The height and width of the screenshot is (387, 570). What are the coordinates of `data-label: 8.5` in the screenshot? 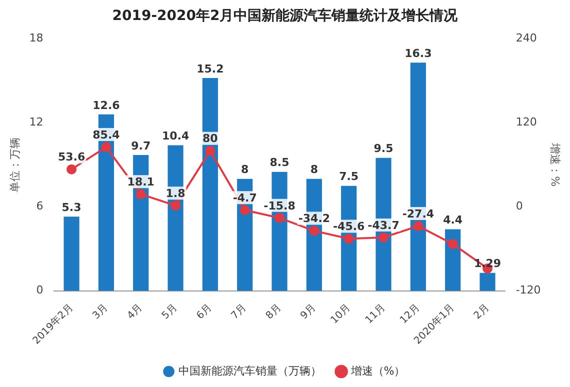 It's located at (280, 163).